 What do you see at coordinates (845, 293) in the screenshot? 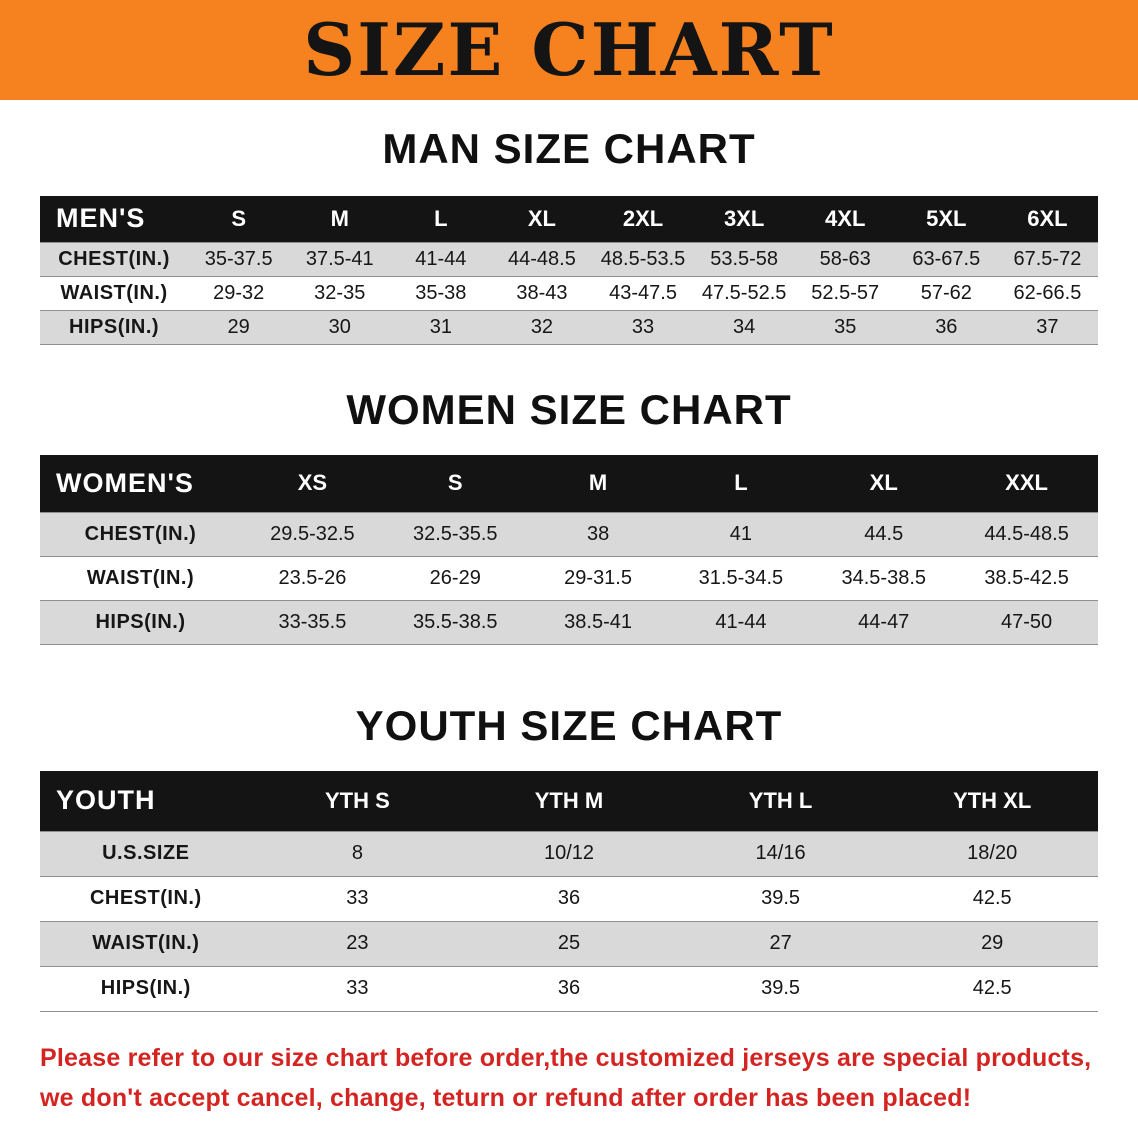
I see `size-value-cell: 52.5-57` at bounding box center [845, 293].